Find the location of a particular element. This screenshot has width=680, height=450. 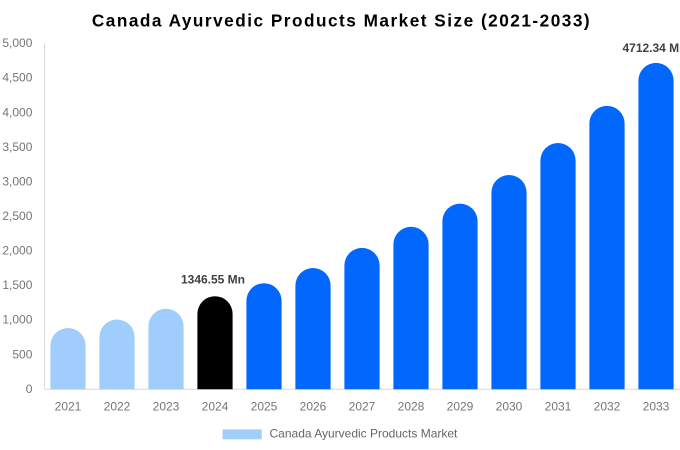

svg-text: 2026 is located at coordinates (313, 406).